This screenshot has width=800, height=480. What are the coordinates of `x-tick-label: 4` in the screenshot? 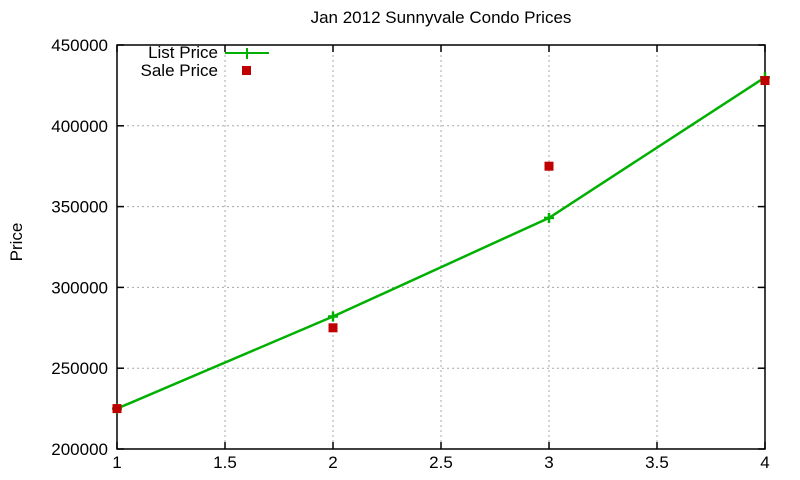 It's located at (764, 462).